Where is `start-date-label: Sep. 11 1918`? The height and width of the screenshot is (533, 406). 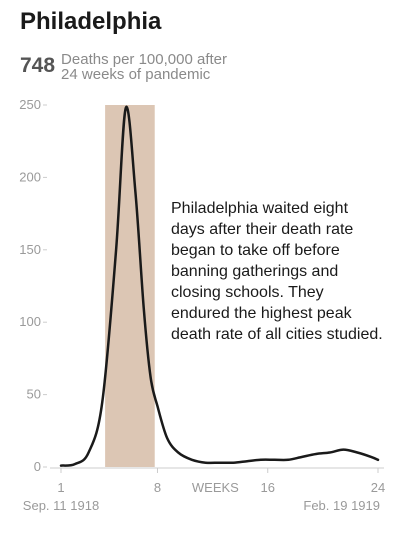
start-date-label: Sep. 11 1918 is located at coordinates (61, 505).